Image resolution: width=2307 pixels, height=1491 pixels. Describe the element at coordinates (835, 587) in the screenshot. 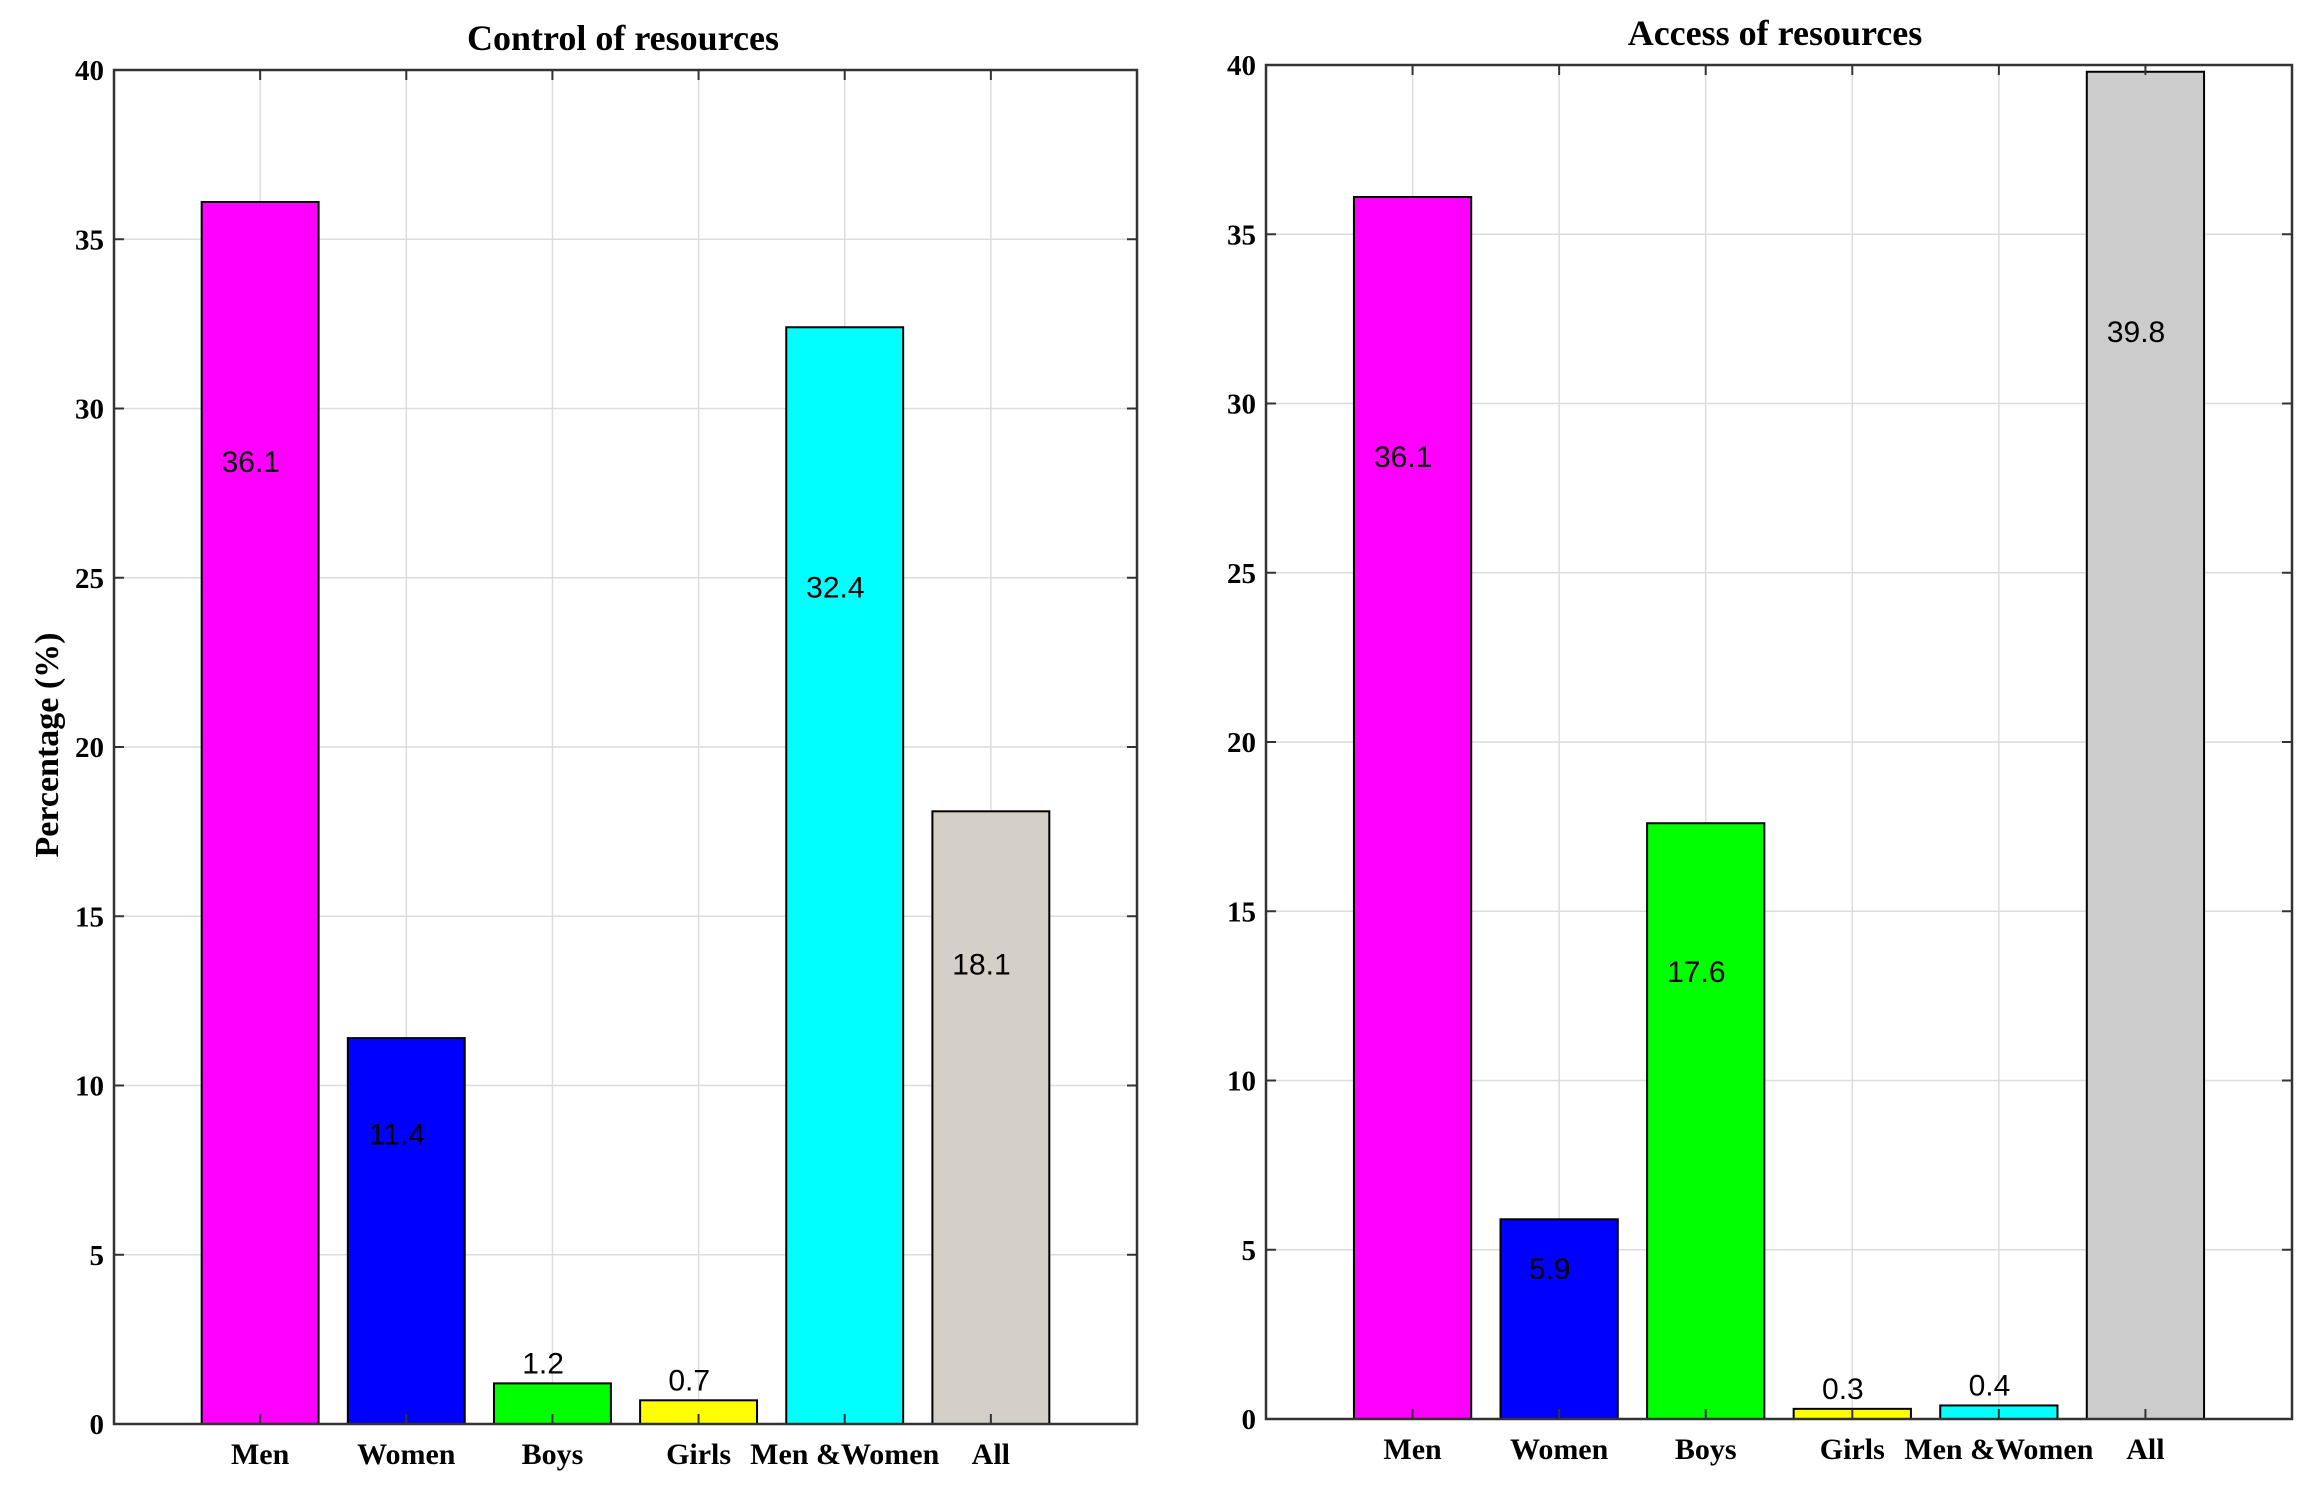

I see `data-label: 32.4` at that location.